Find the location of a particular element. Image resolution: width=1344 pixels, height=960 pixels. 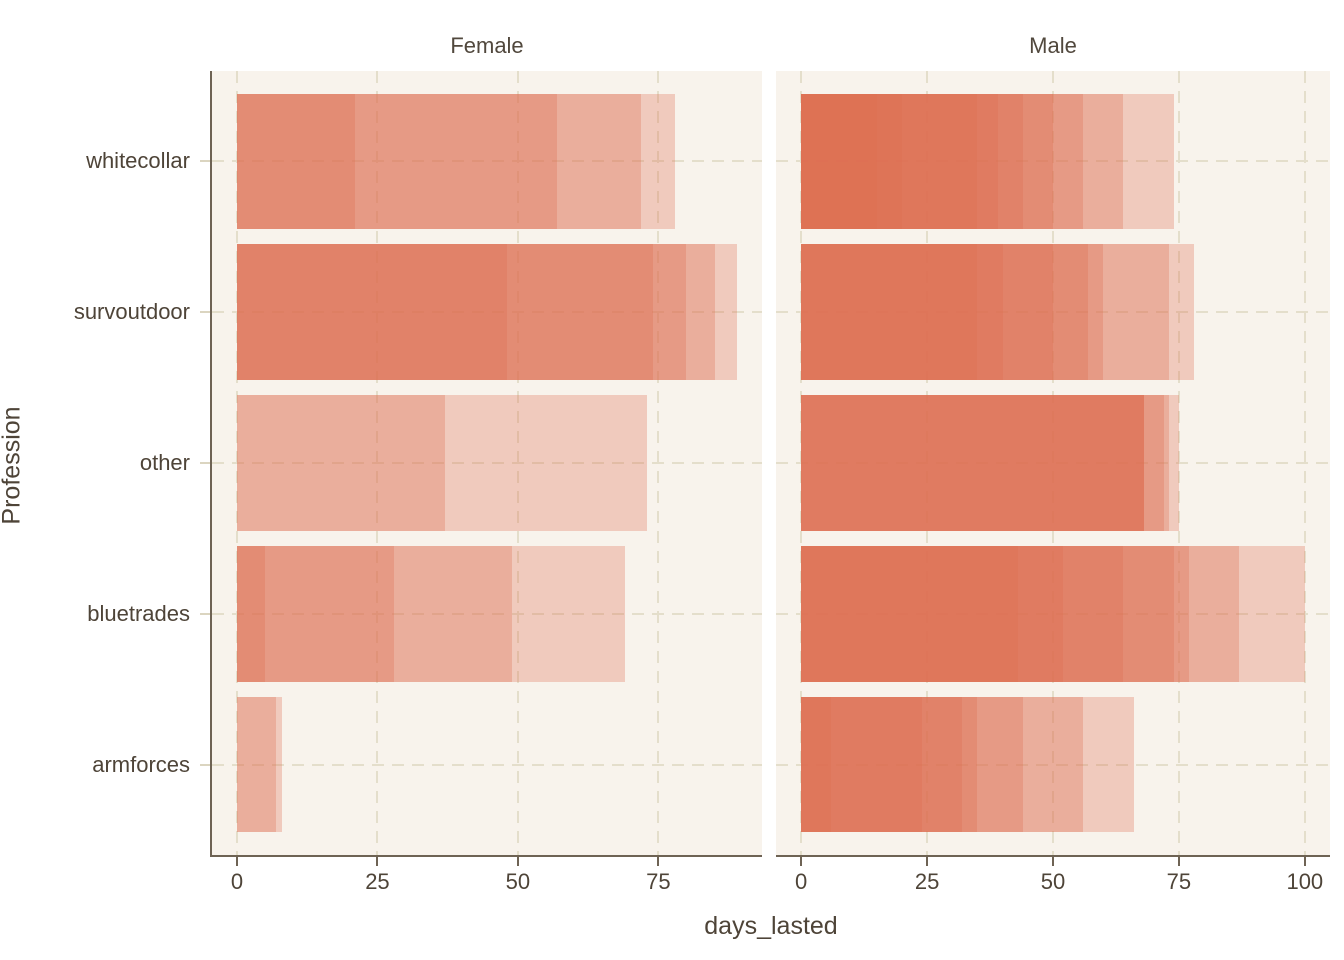

bar-row-other is located at coordinates (487, 463).